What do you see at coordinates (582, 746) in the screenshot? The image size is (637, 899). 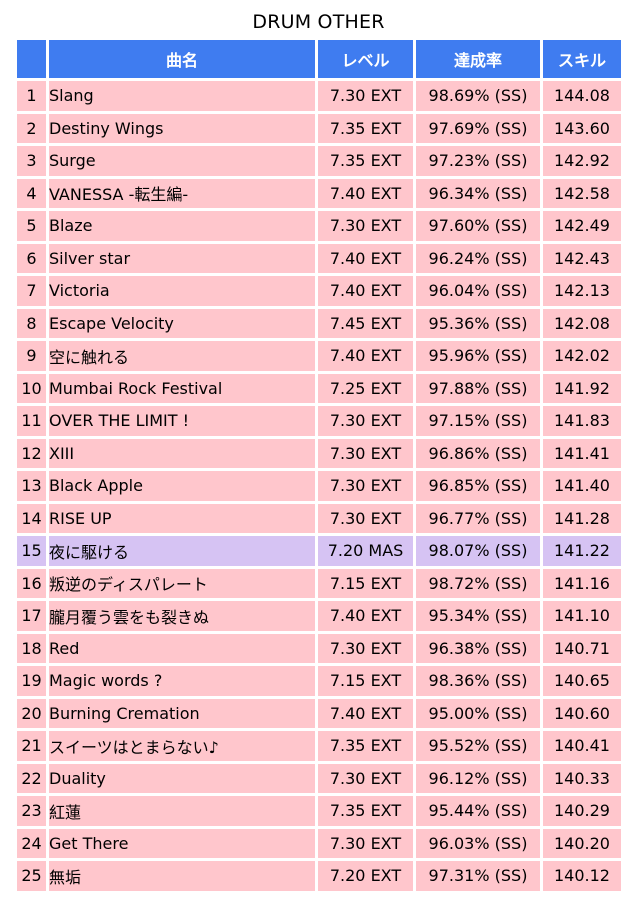 I see `skill-value-cell: 140.41` at bounding box center [582, 746].